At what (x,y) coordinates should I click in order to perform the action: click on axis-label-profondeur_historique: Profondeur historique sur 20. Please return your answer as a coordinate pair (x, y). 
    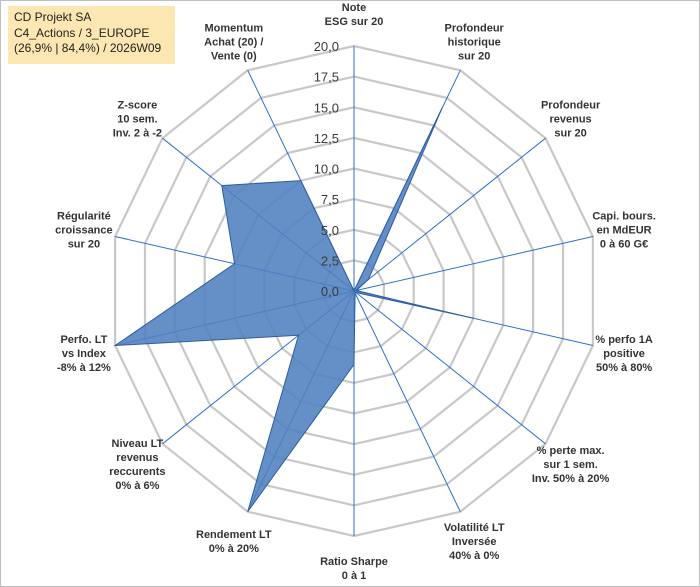
    Looking at the image, I should click on (475, 43).